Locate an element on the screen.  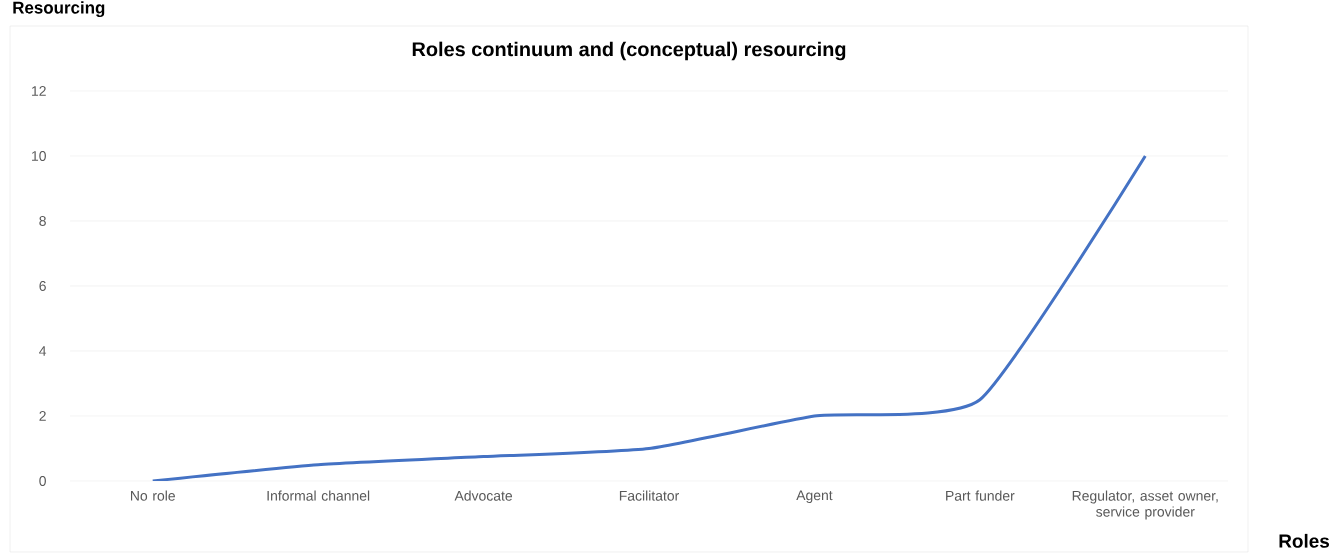
x-tick-label: No role is located at coordinates (153, 495).